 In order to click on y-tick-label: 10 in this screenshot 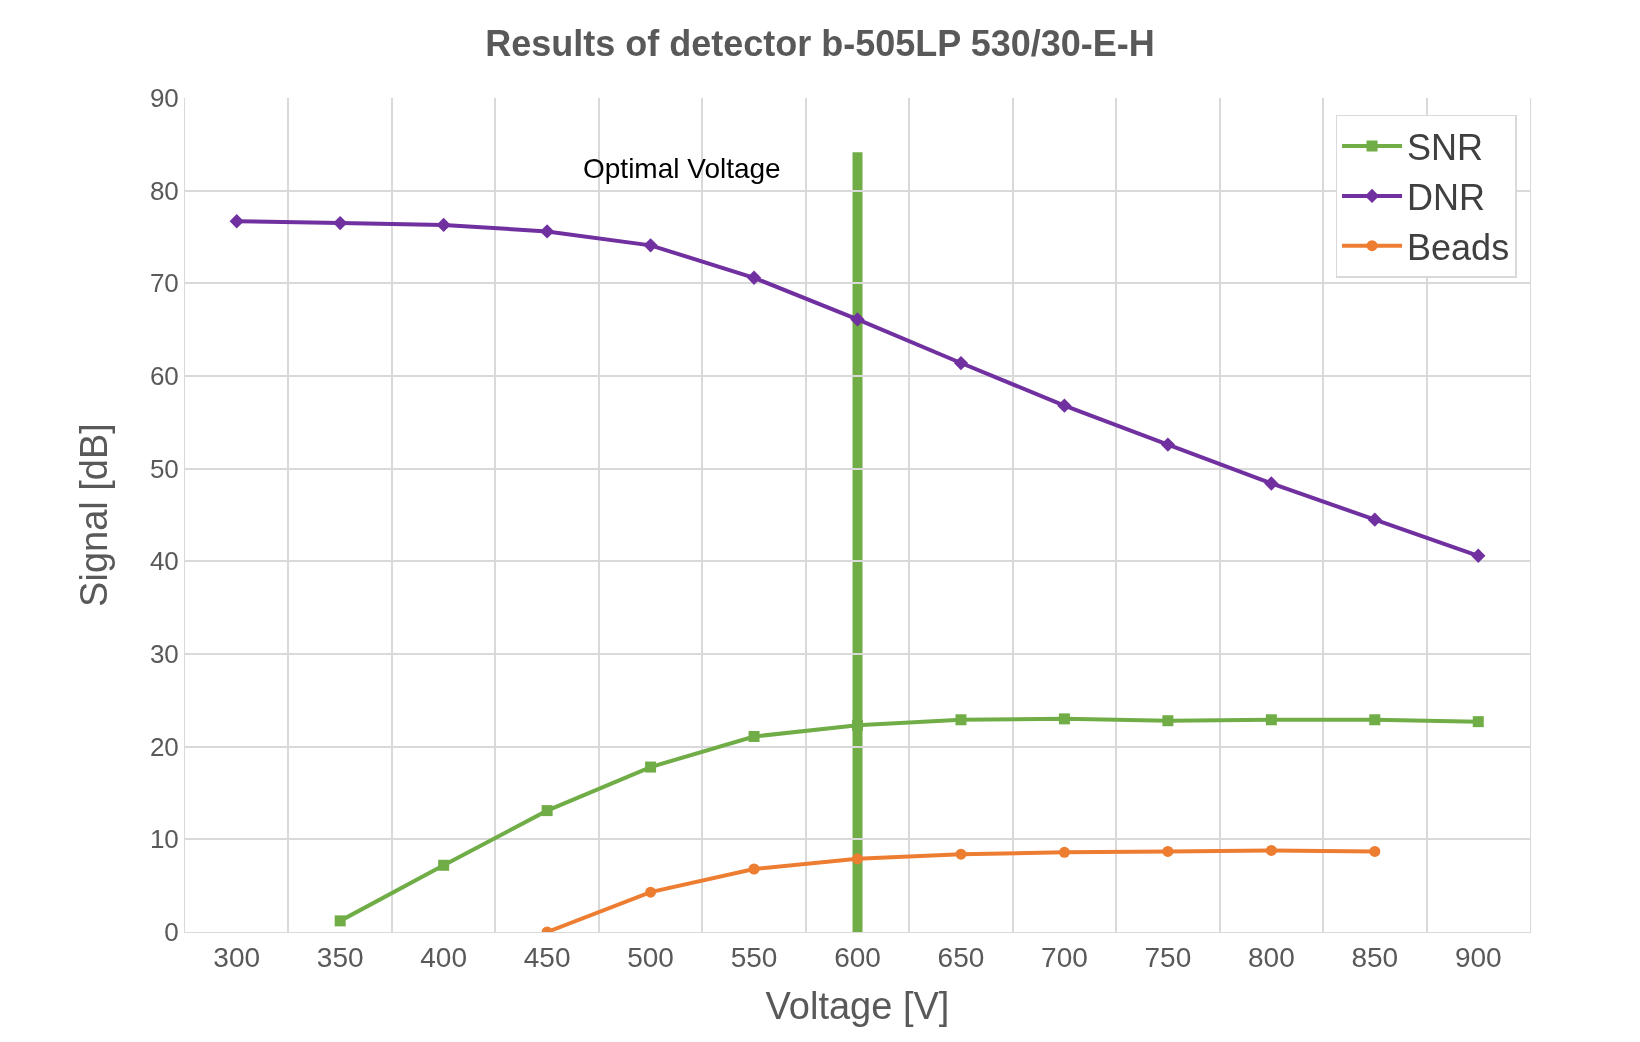, I will do `click(164, 839)`.